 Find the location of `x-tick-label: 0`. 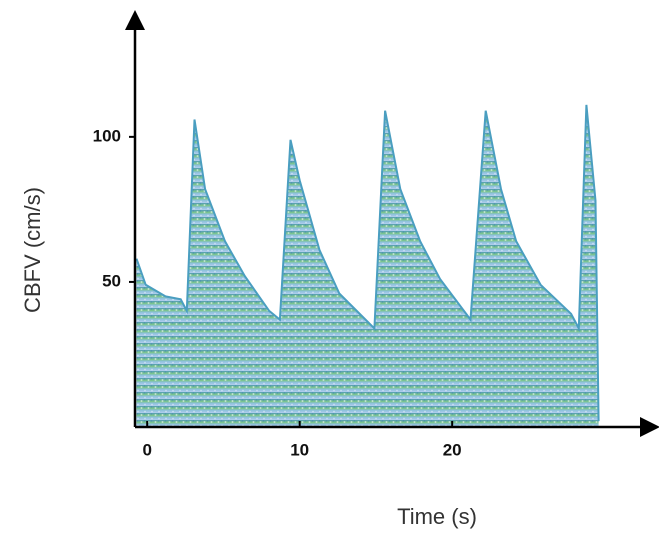

x-tick-label: 0 is located at coordinates (146, 449).